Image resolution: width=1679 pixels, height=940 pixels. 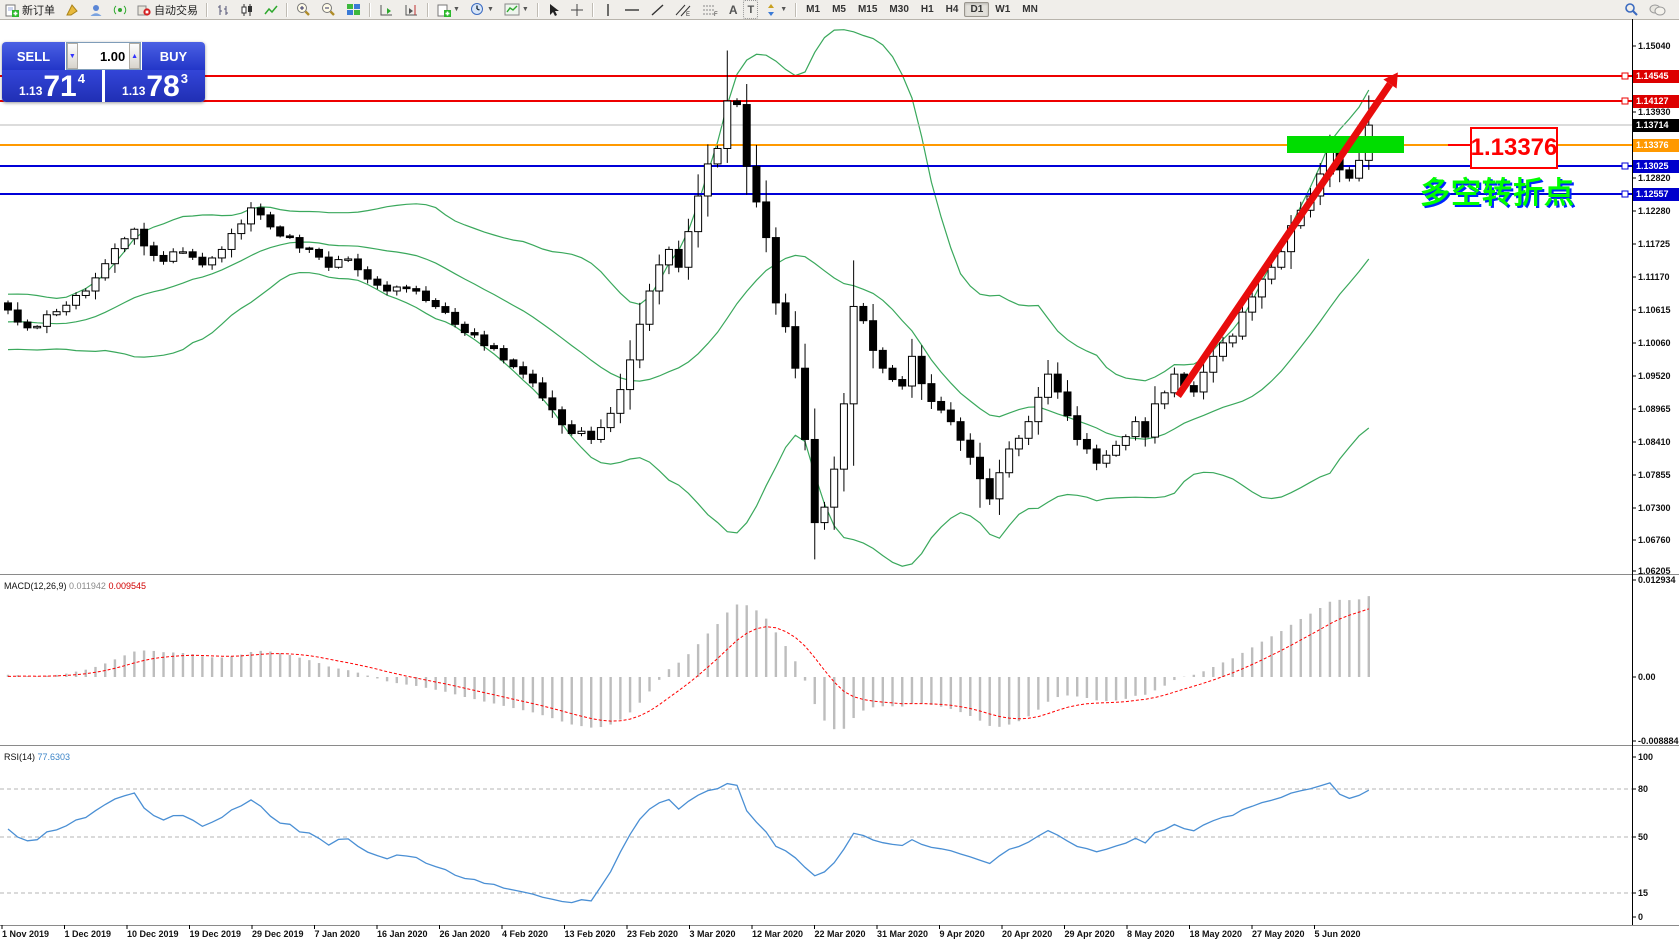 What do you see at coordinates (482, 9) in the screenshot?
I see `profiles-button: ▼` at bounding box center [482, 9].